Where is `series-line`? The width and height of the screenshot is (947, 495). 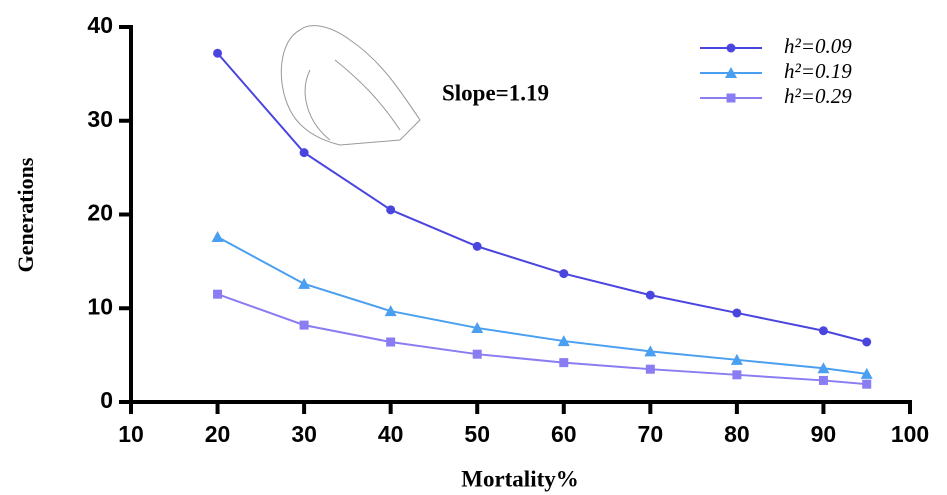 series-line is located at coordinates (542, 339).